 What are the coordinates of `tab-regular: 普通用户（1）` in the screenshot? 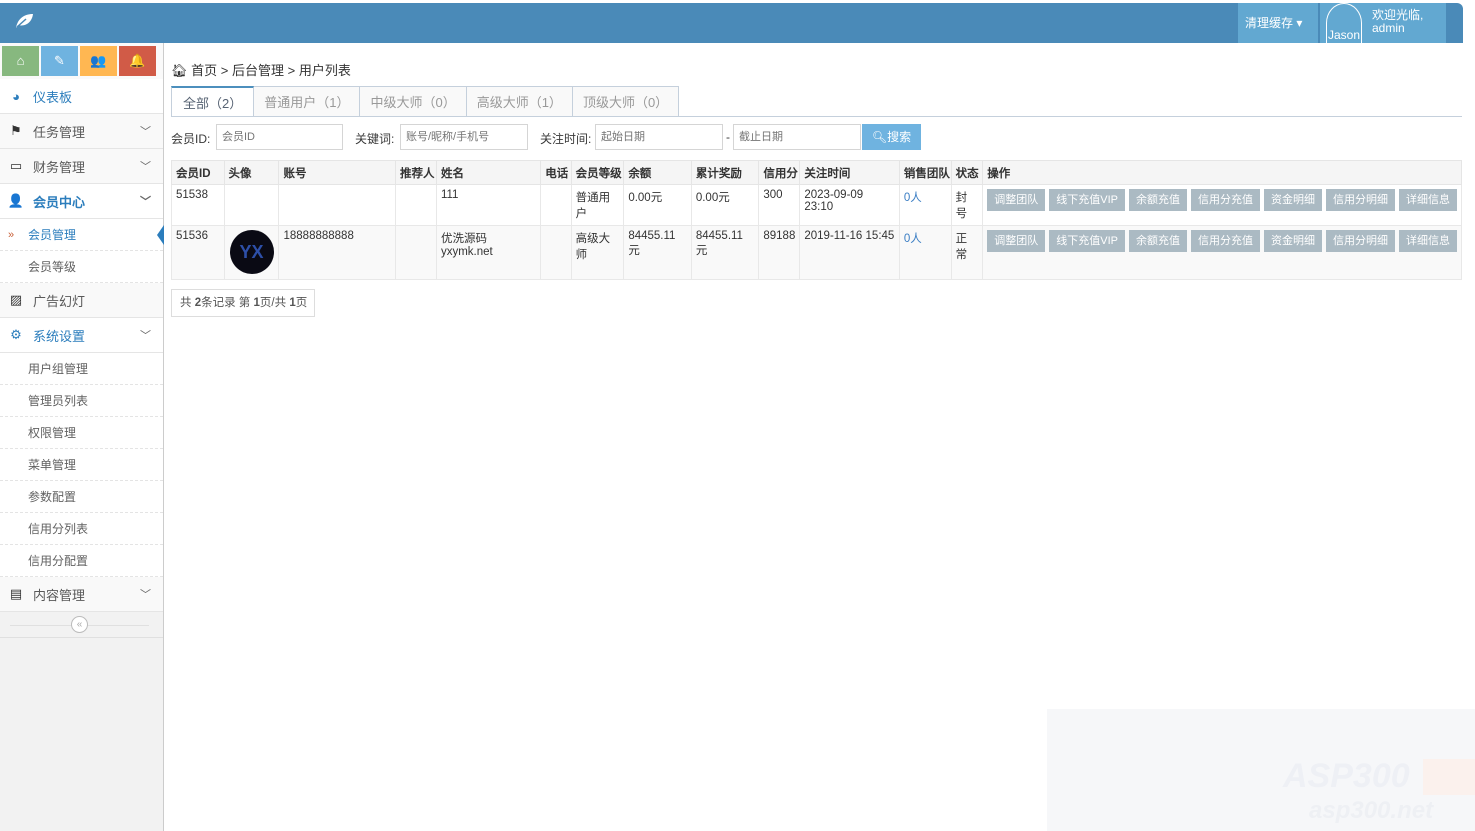 It's located at (307, 101).